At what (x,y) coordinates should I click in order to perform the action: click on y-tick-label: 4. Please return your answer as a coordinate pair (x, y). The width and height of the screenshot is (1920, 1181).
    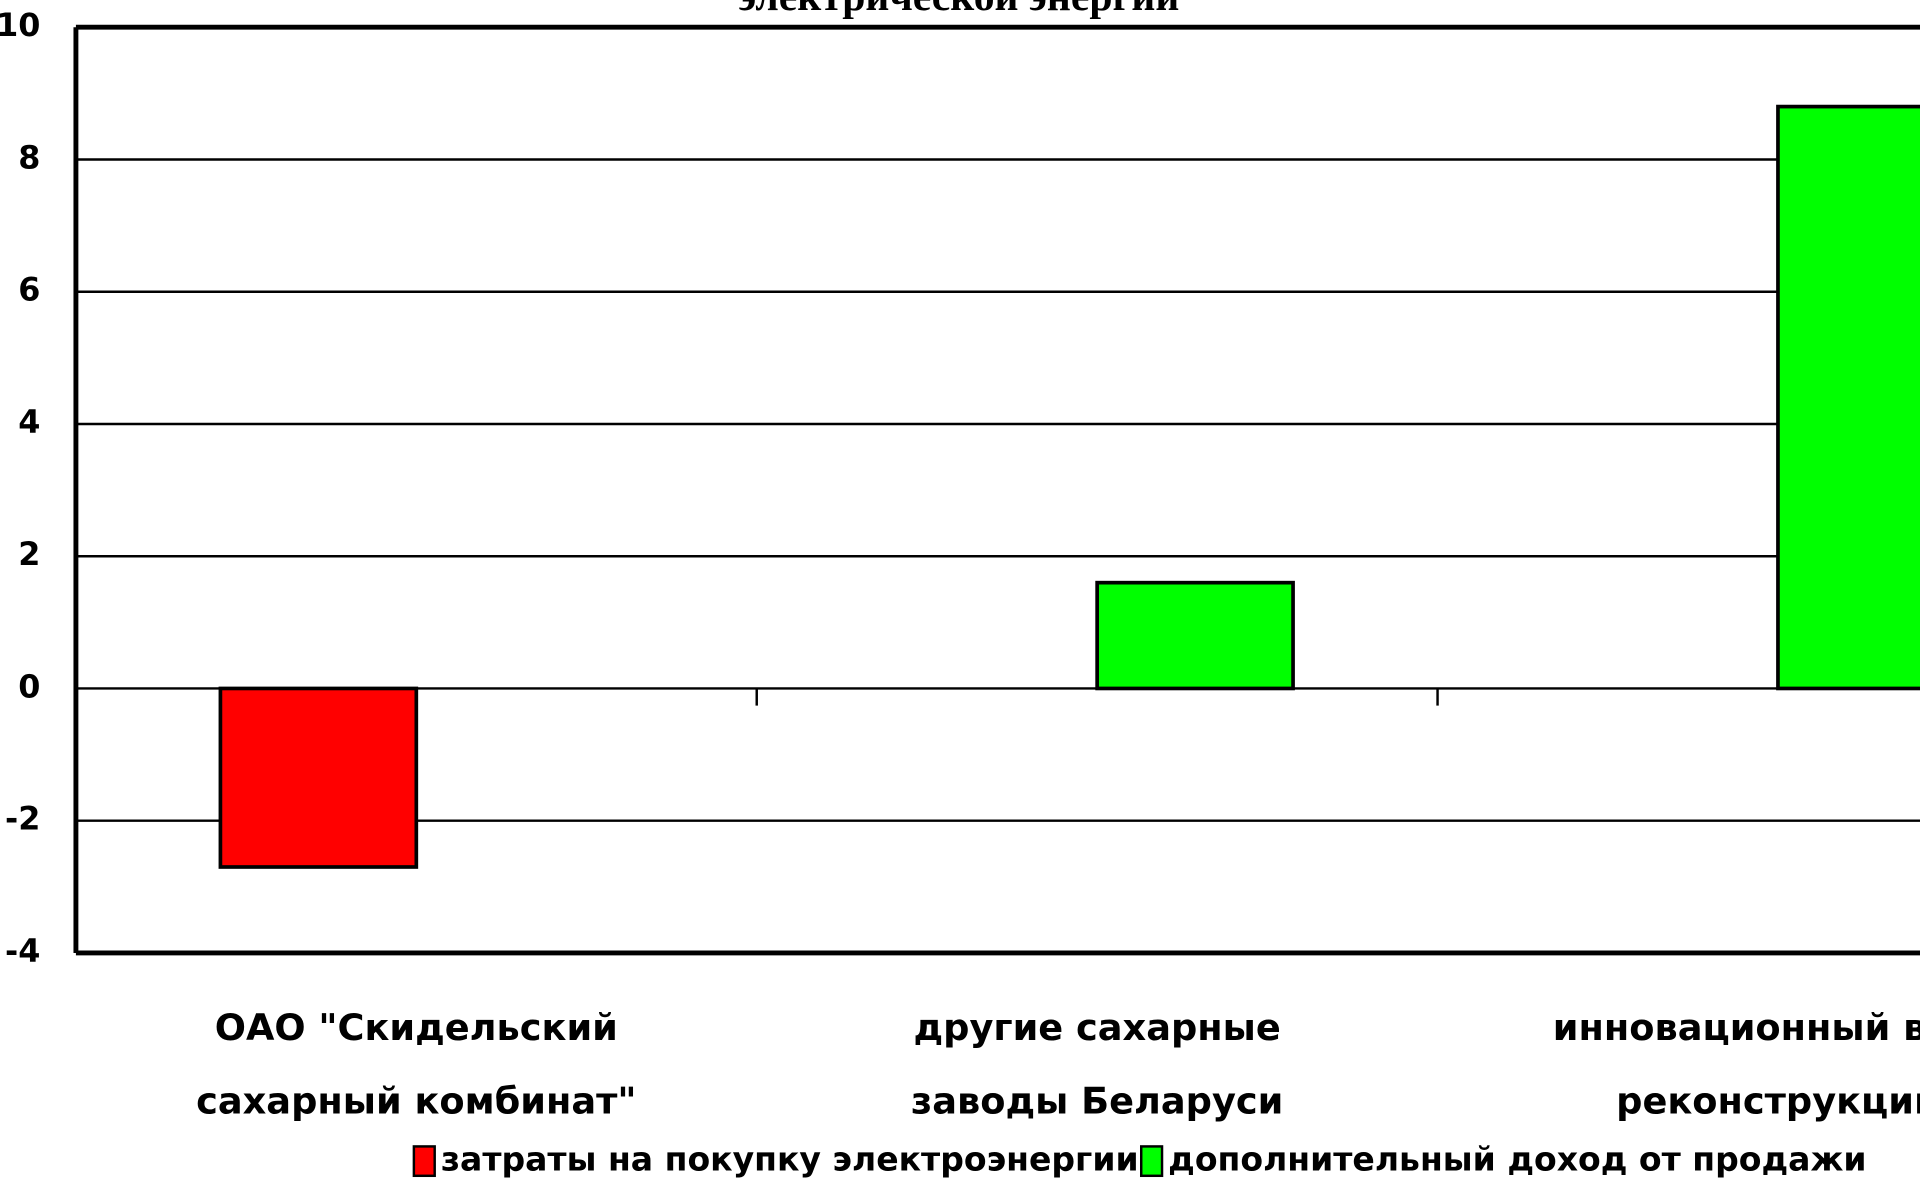
    Looking at the image, I should click on (29, 422).